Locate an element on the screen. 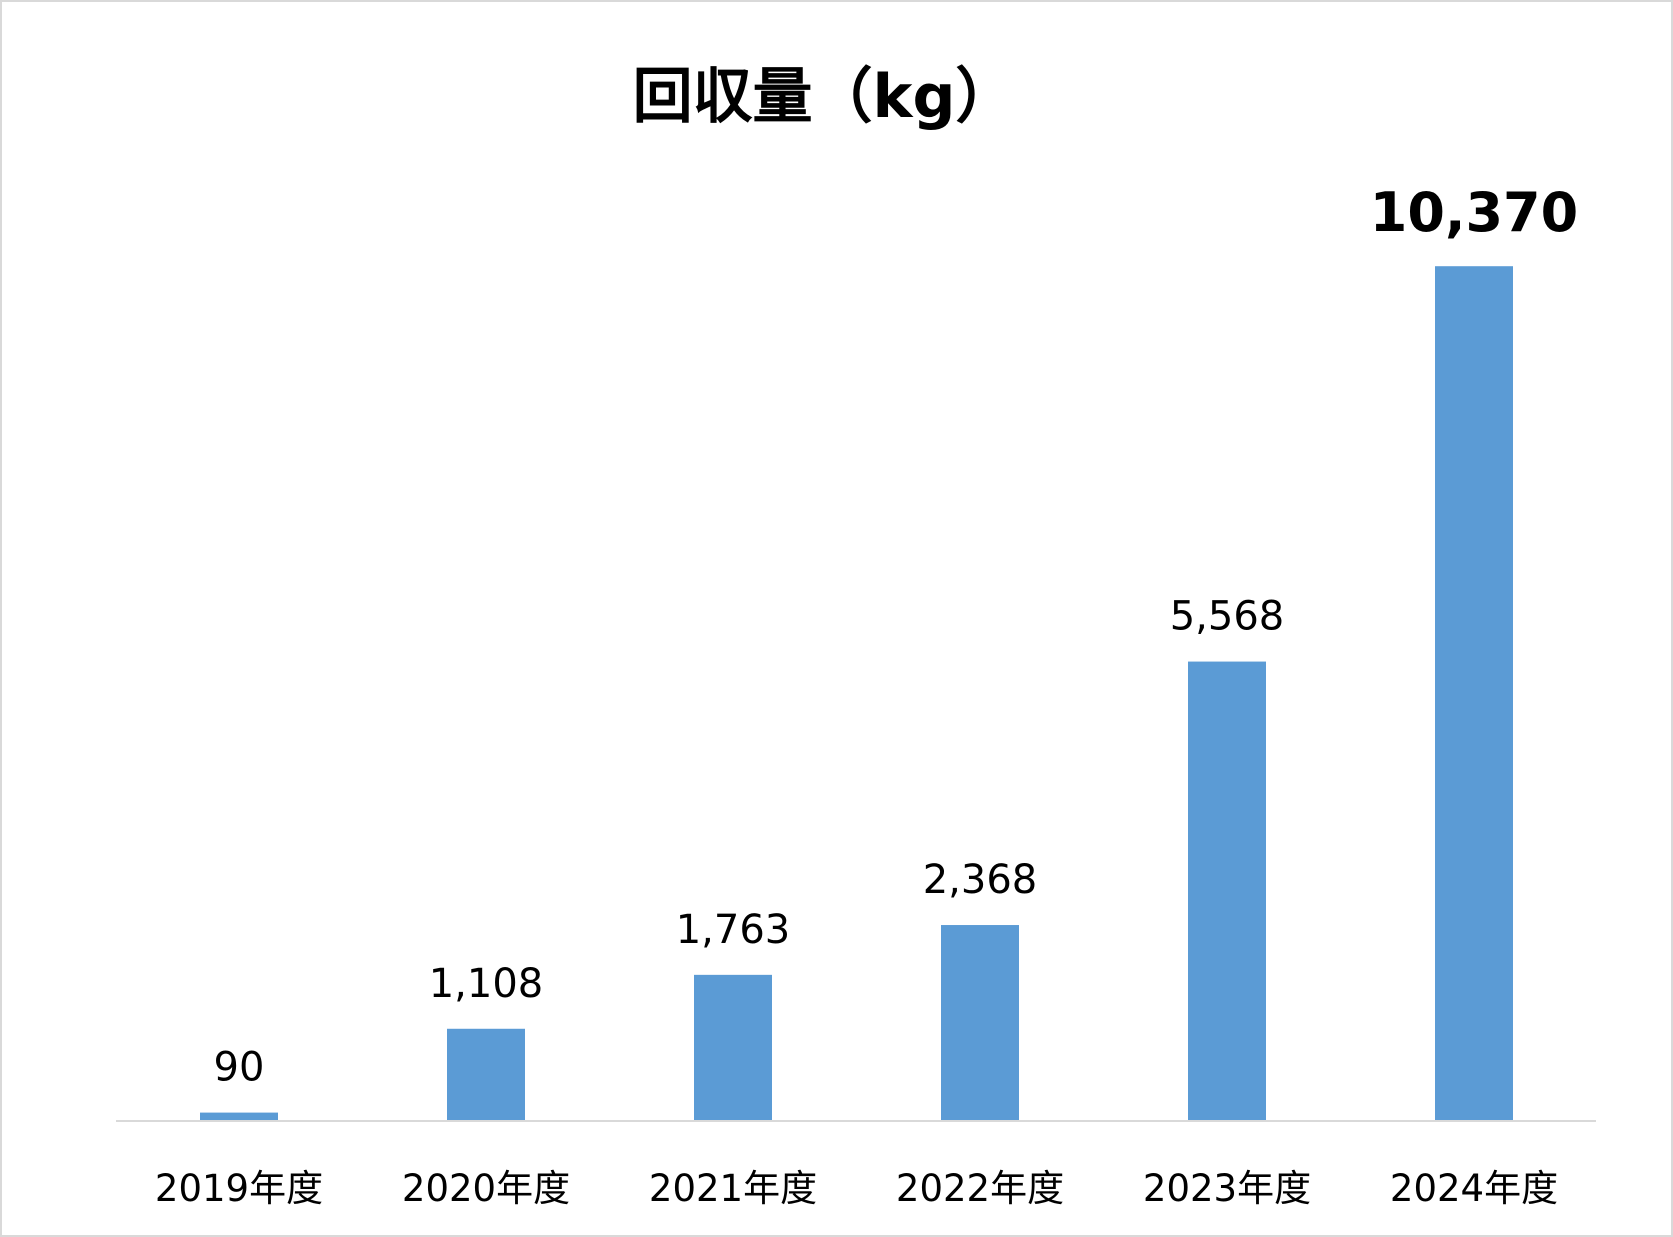 The height and width of the screenshot is (1237, 1673). bar-2021年度 is located at coordinates (733, 1047).